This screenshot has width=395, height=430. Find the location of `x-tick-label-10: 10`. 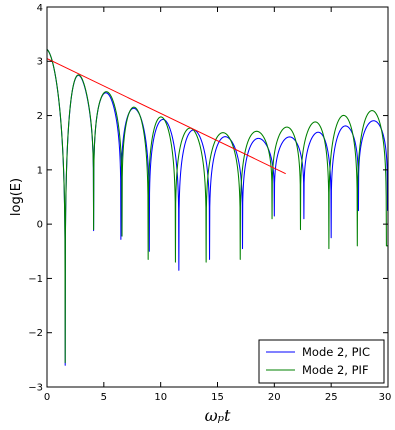

x-tick-label-10: 10 is located at coordinates (160, 397).